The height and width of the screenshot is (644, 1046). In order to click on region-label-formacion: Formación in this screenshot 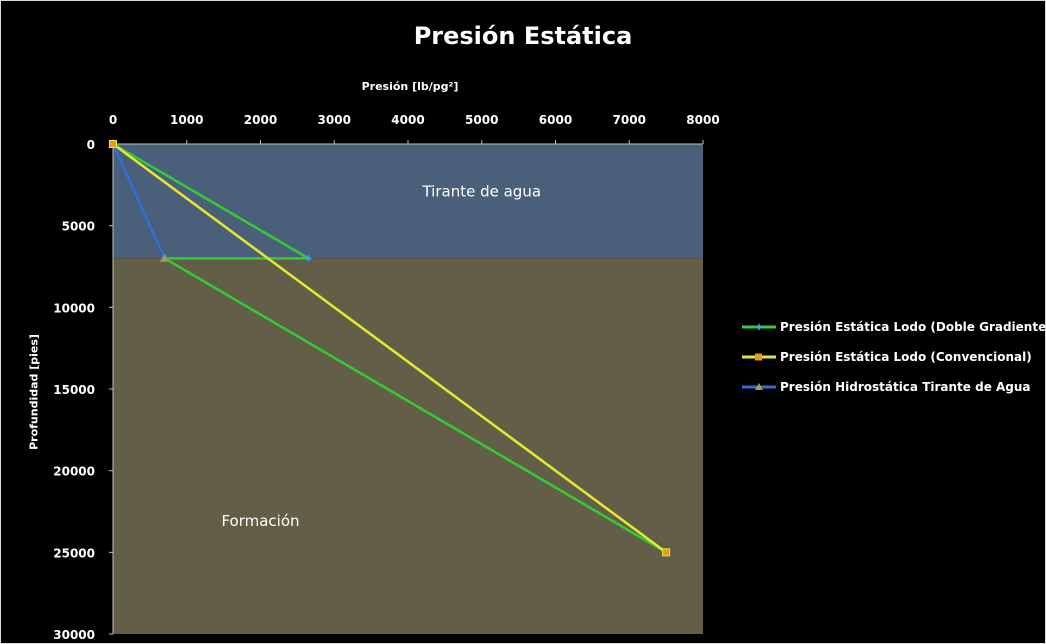, I will do `click(260, 521)`.